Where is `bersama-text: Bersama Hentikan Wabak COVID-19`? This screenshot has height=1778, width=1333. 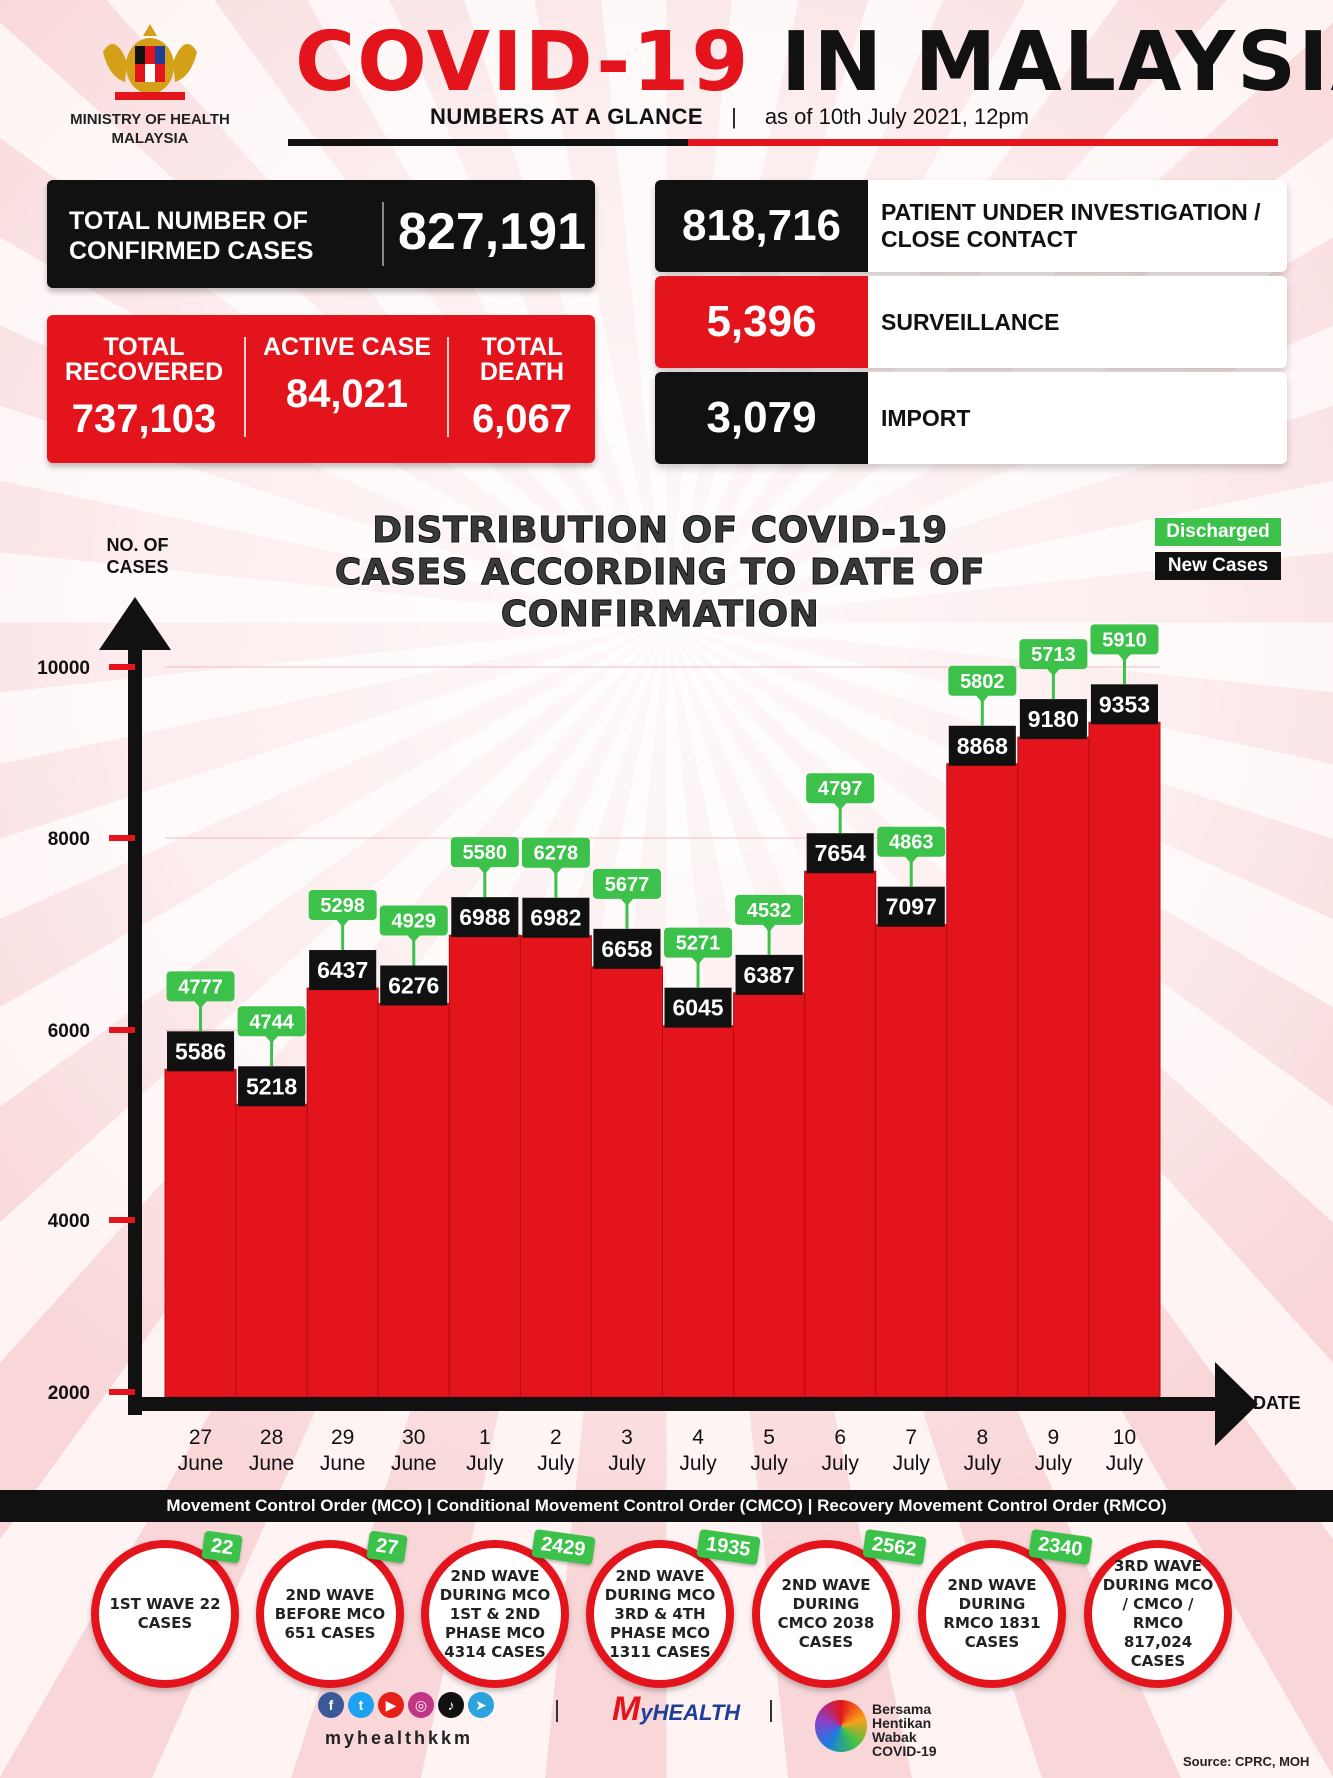
bersama-text: Bersama Hentikan Wabak COVID-19 is located at coordinates (904, 1730).